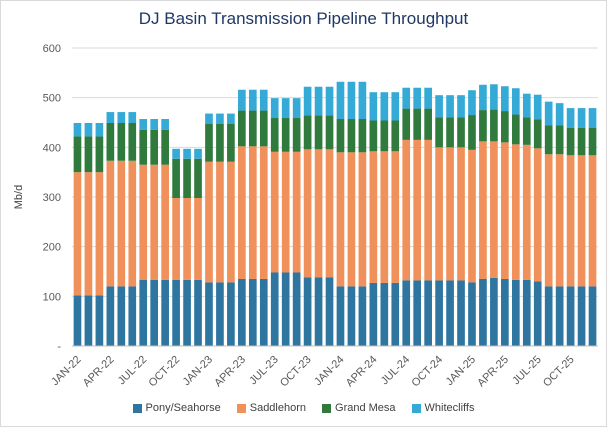 The width and height of the screenshot is (607, 427). Describe the element at coordinates (230, 372) in the screenshot. I see `x-tick-label: APR-23` at that location.